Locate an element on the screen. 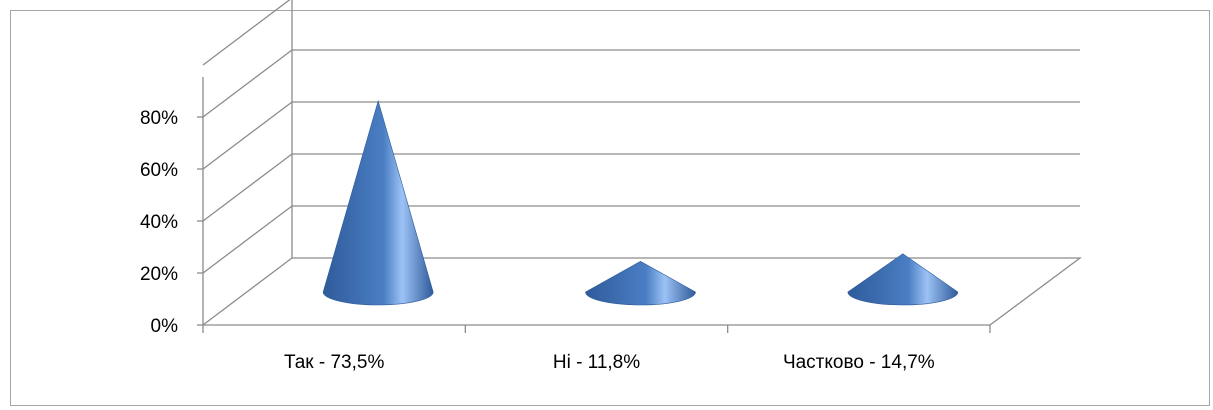  floor-outline is located at coordinates (642, 291).